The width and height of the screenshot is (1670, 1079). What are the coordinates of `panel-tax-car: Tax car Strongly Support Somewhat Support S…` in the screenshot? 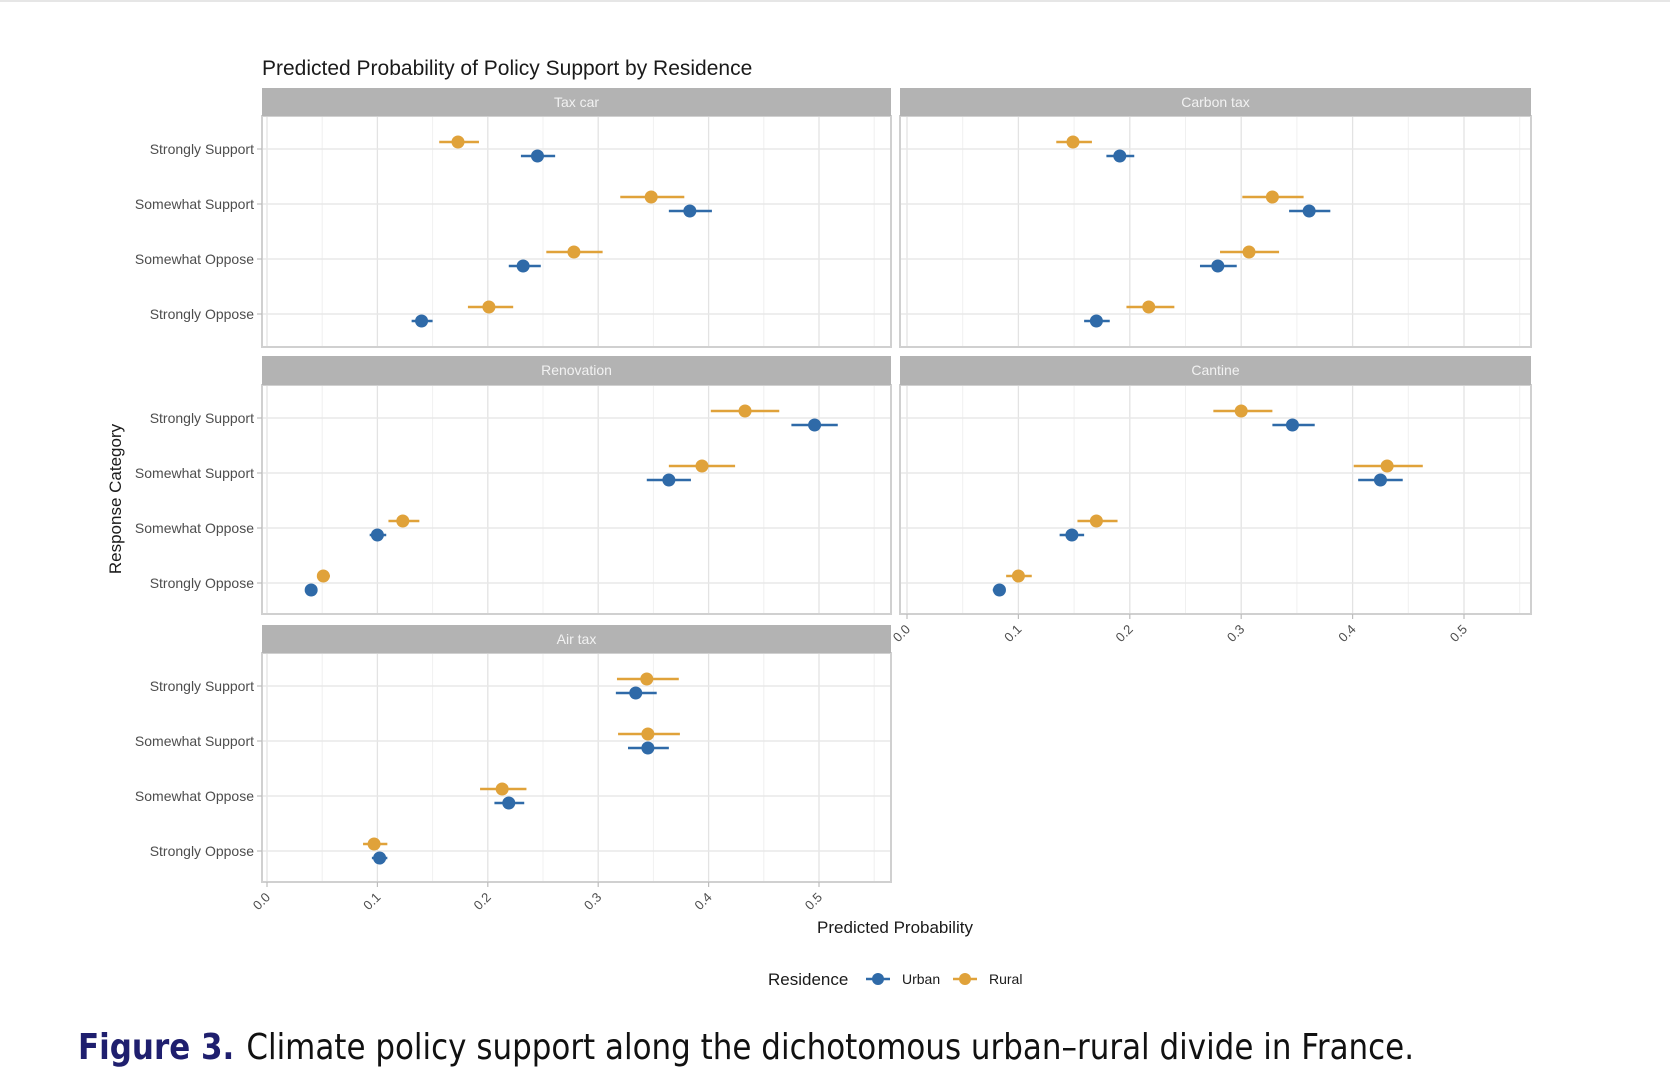 It's located at (513, 218).